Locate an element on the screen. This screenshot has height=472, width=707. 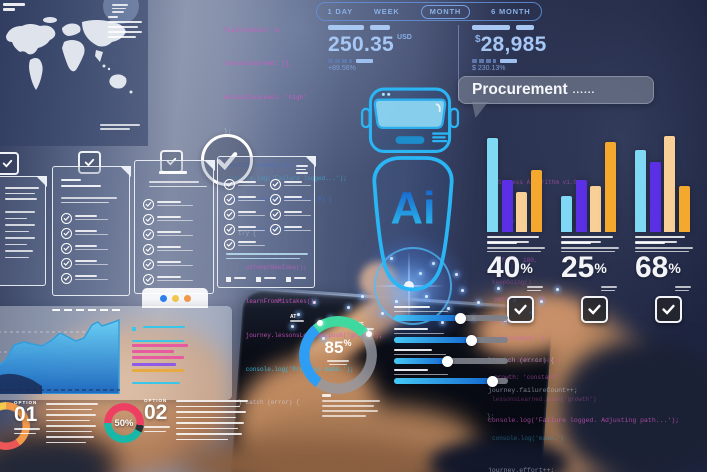
analytics-card is located at coordinates (116, 353).